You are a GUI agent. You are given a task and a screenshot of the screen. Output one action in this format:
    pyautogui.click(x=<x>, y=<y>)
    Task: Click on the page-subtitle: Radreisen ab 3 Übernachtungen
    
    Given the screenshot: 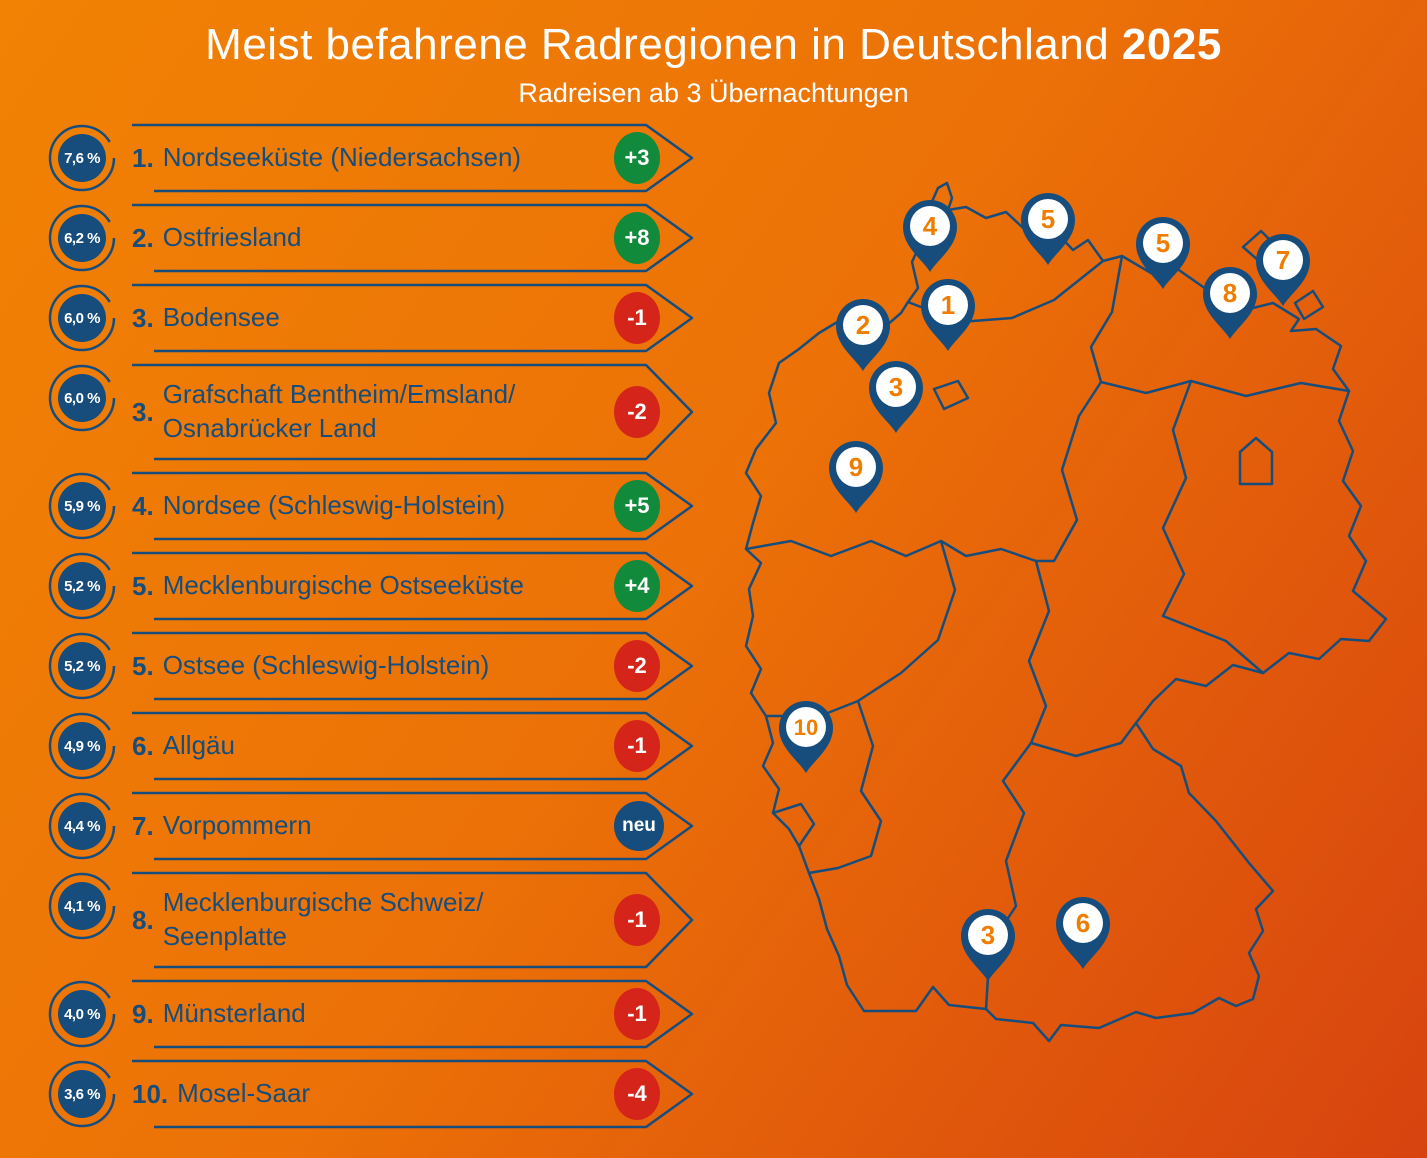 What is the action you would take?
    pyautogui.click(x=713, y=93)
    